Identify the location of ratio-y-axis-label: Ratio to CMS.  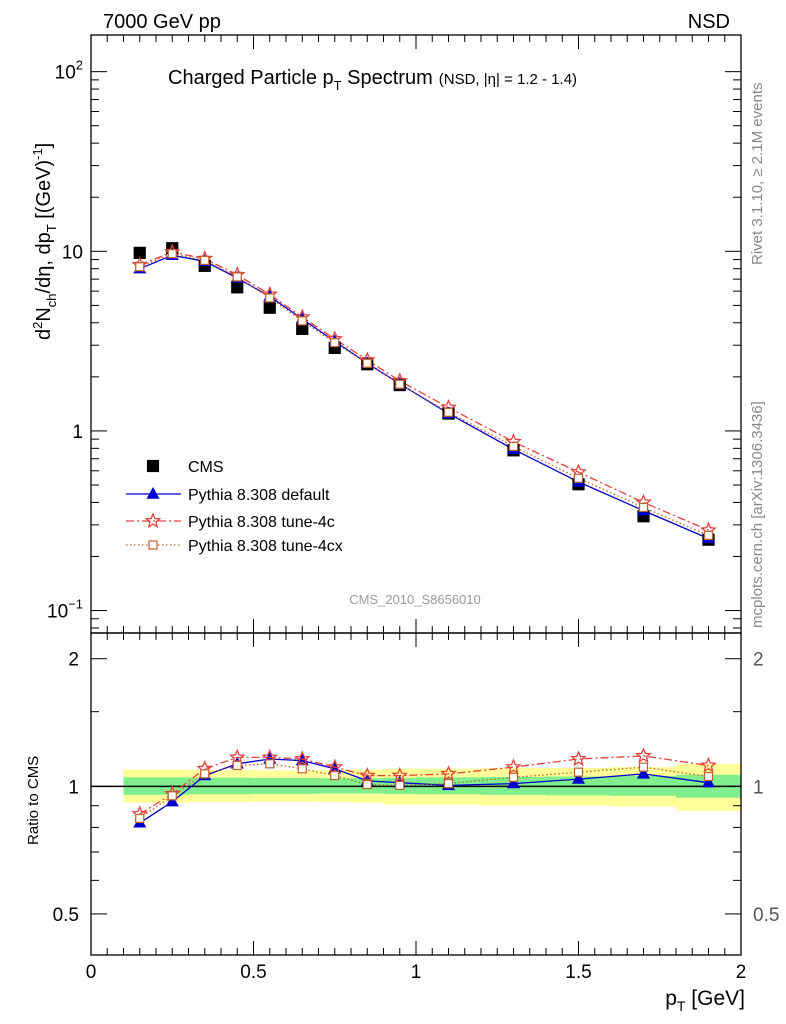
(33, 800).